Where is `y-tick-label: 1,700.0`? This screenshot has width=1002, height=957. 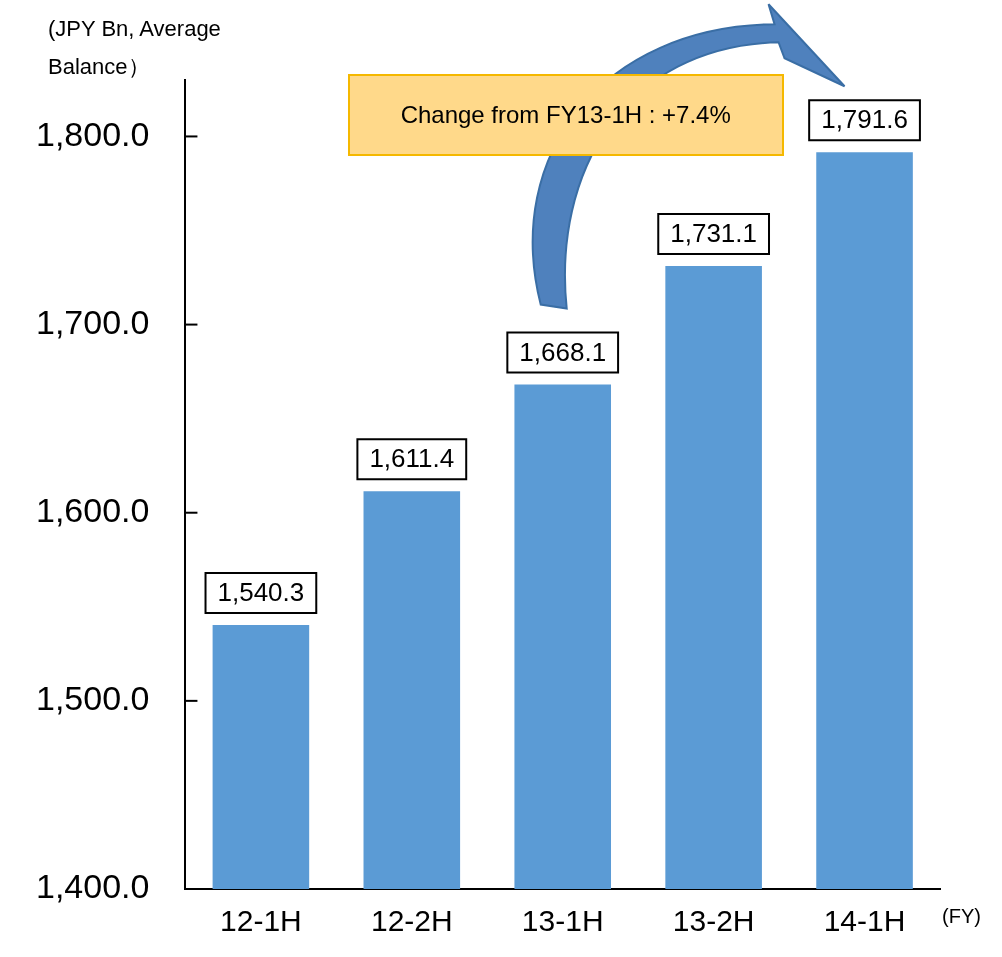
y-tick-label: 1,700.0 is located at coordinates (92, 321).